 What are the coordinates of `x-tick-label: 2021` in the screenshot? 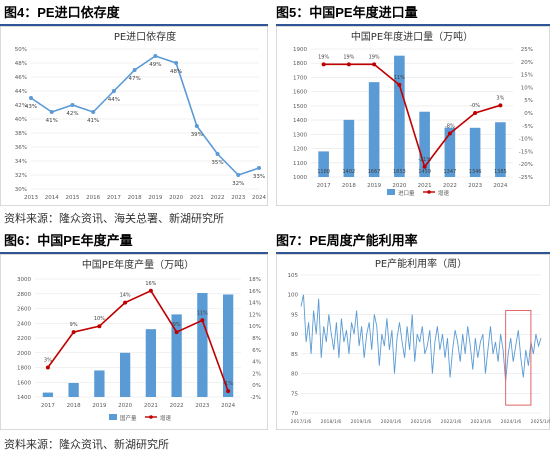 It's located at (151, 406).